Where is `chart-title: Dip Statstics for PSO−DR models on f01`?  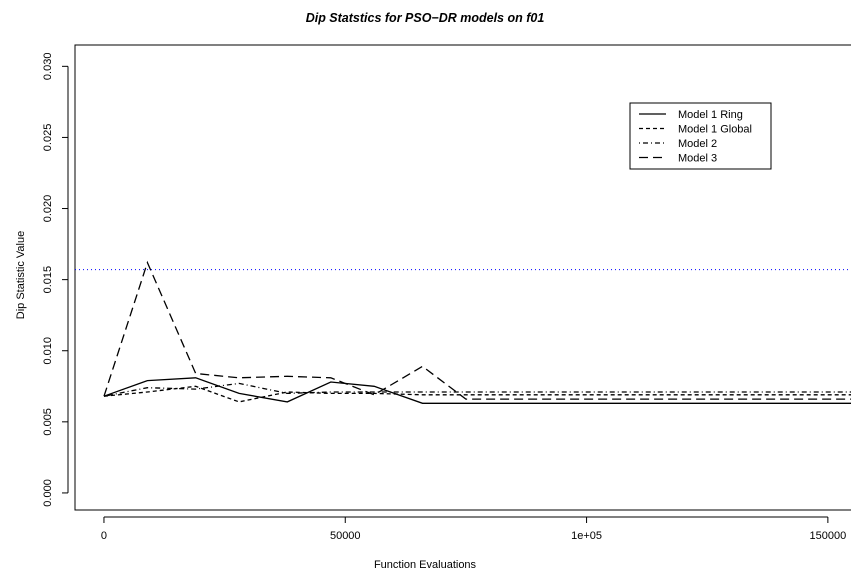 chart-title: Dip Statstics for PSO−DR models on f01 is located at coordinates (425, 18).